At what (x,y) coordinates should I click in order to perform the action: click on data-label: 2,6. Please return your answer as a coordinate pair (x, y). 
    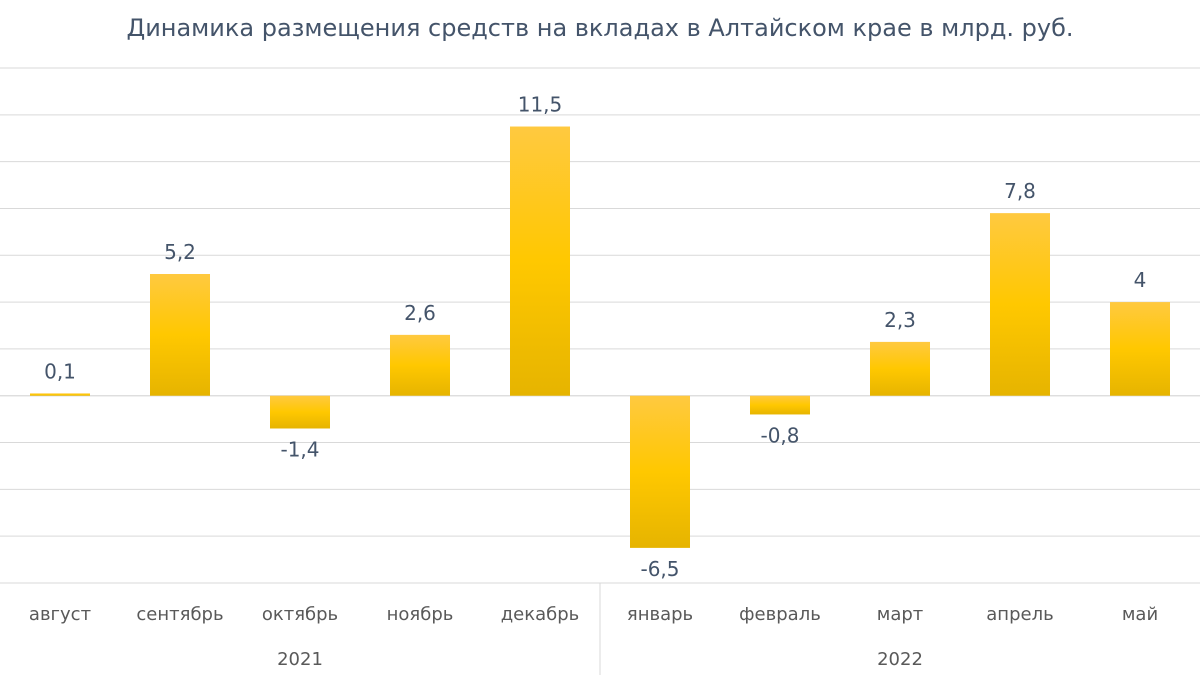
    Looking at the image, I should click on (420, 313).